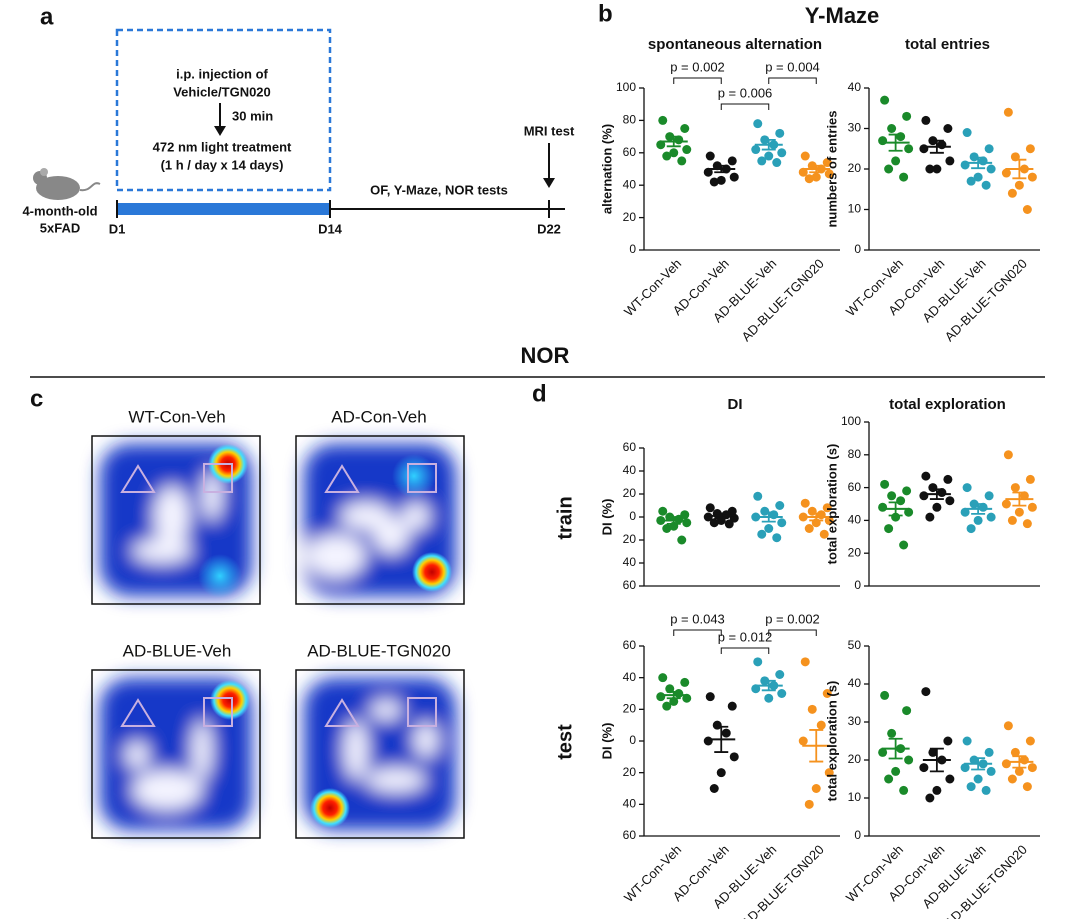  Describe the element at coordinates (177, 650) in the screenshot. I see `heatmap-title: AD-BLUE-Veh` at that location.